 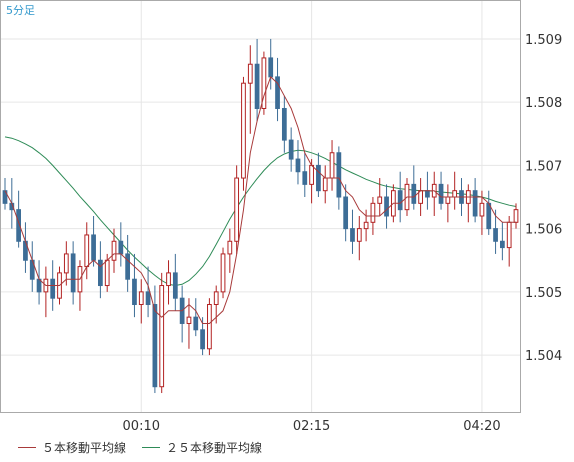 I want to click on y-tick-label: 1.506, so click(x=543, y=230).